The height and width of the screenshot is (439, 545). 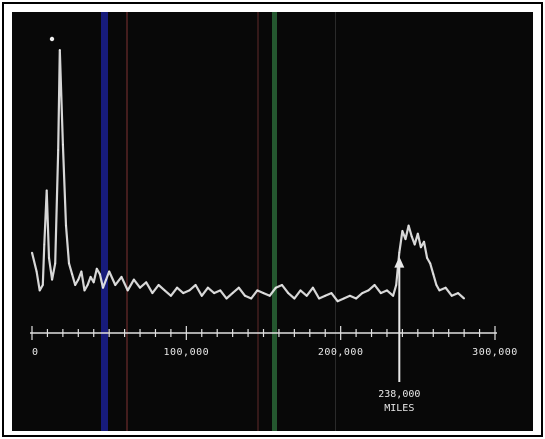 I want to click on blue-streak-artifact, so click(x=104, y=221).